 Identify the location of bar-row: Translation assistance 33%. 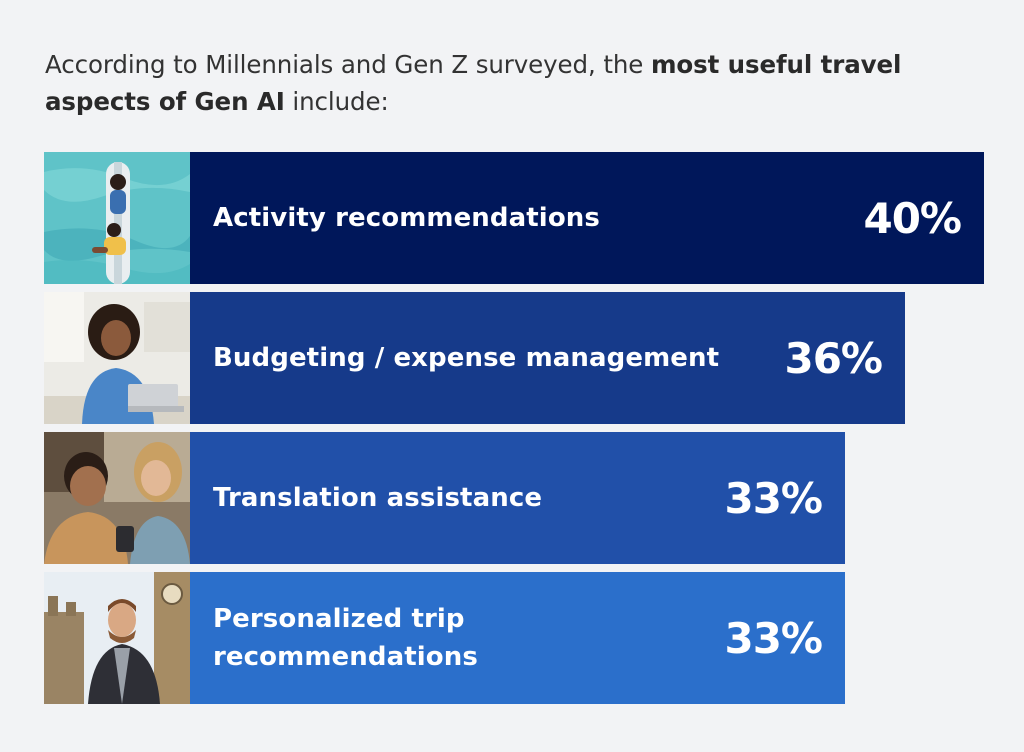
(444, 498).